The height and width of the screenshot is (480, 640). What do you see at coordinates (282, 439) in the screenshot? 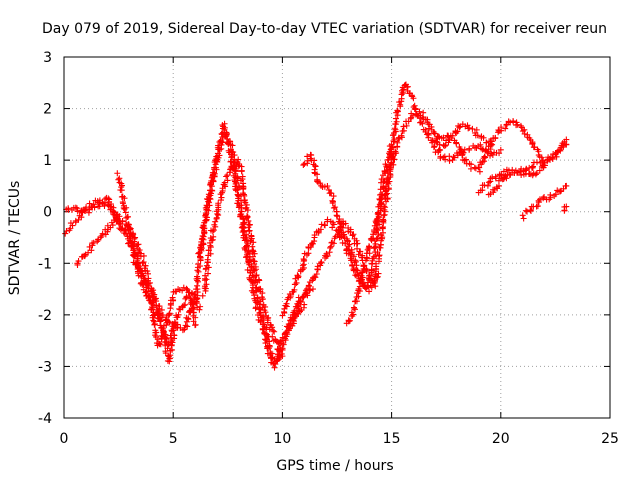
I see `x-tick-label: 10` at bounding box center [282, 439].